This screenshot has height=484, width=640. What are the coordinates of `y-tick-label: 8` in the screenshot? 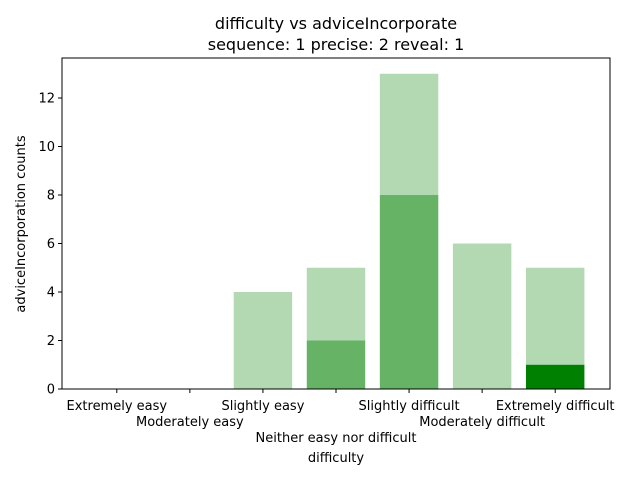 It's located at (51, 196).